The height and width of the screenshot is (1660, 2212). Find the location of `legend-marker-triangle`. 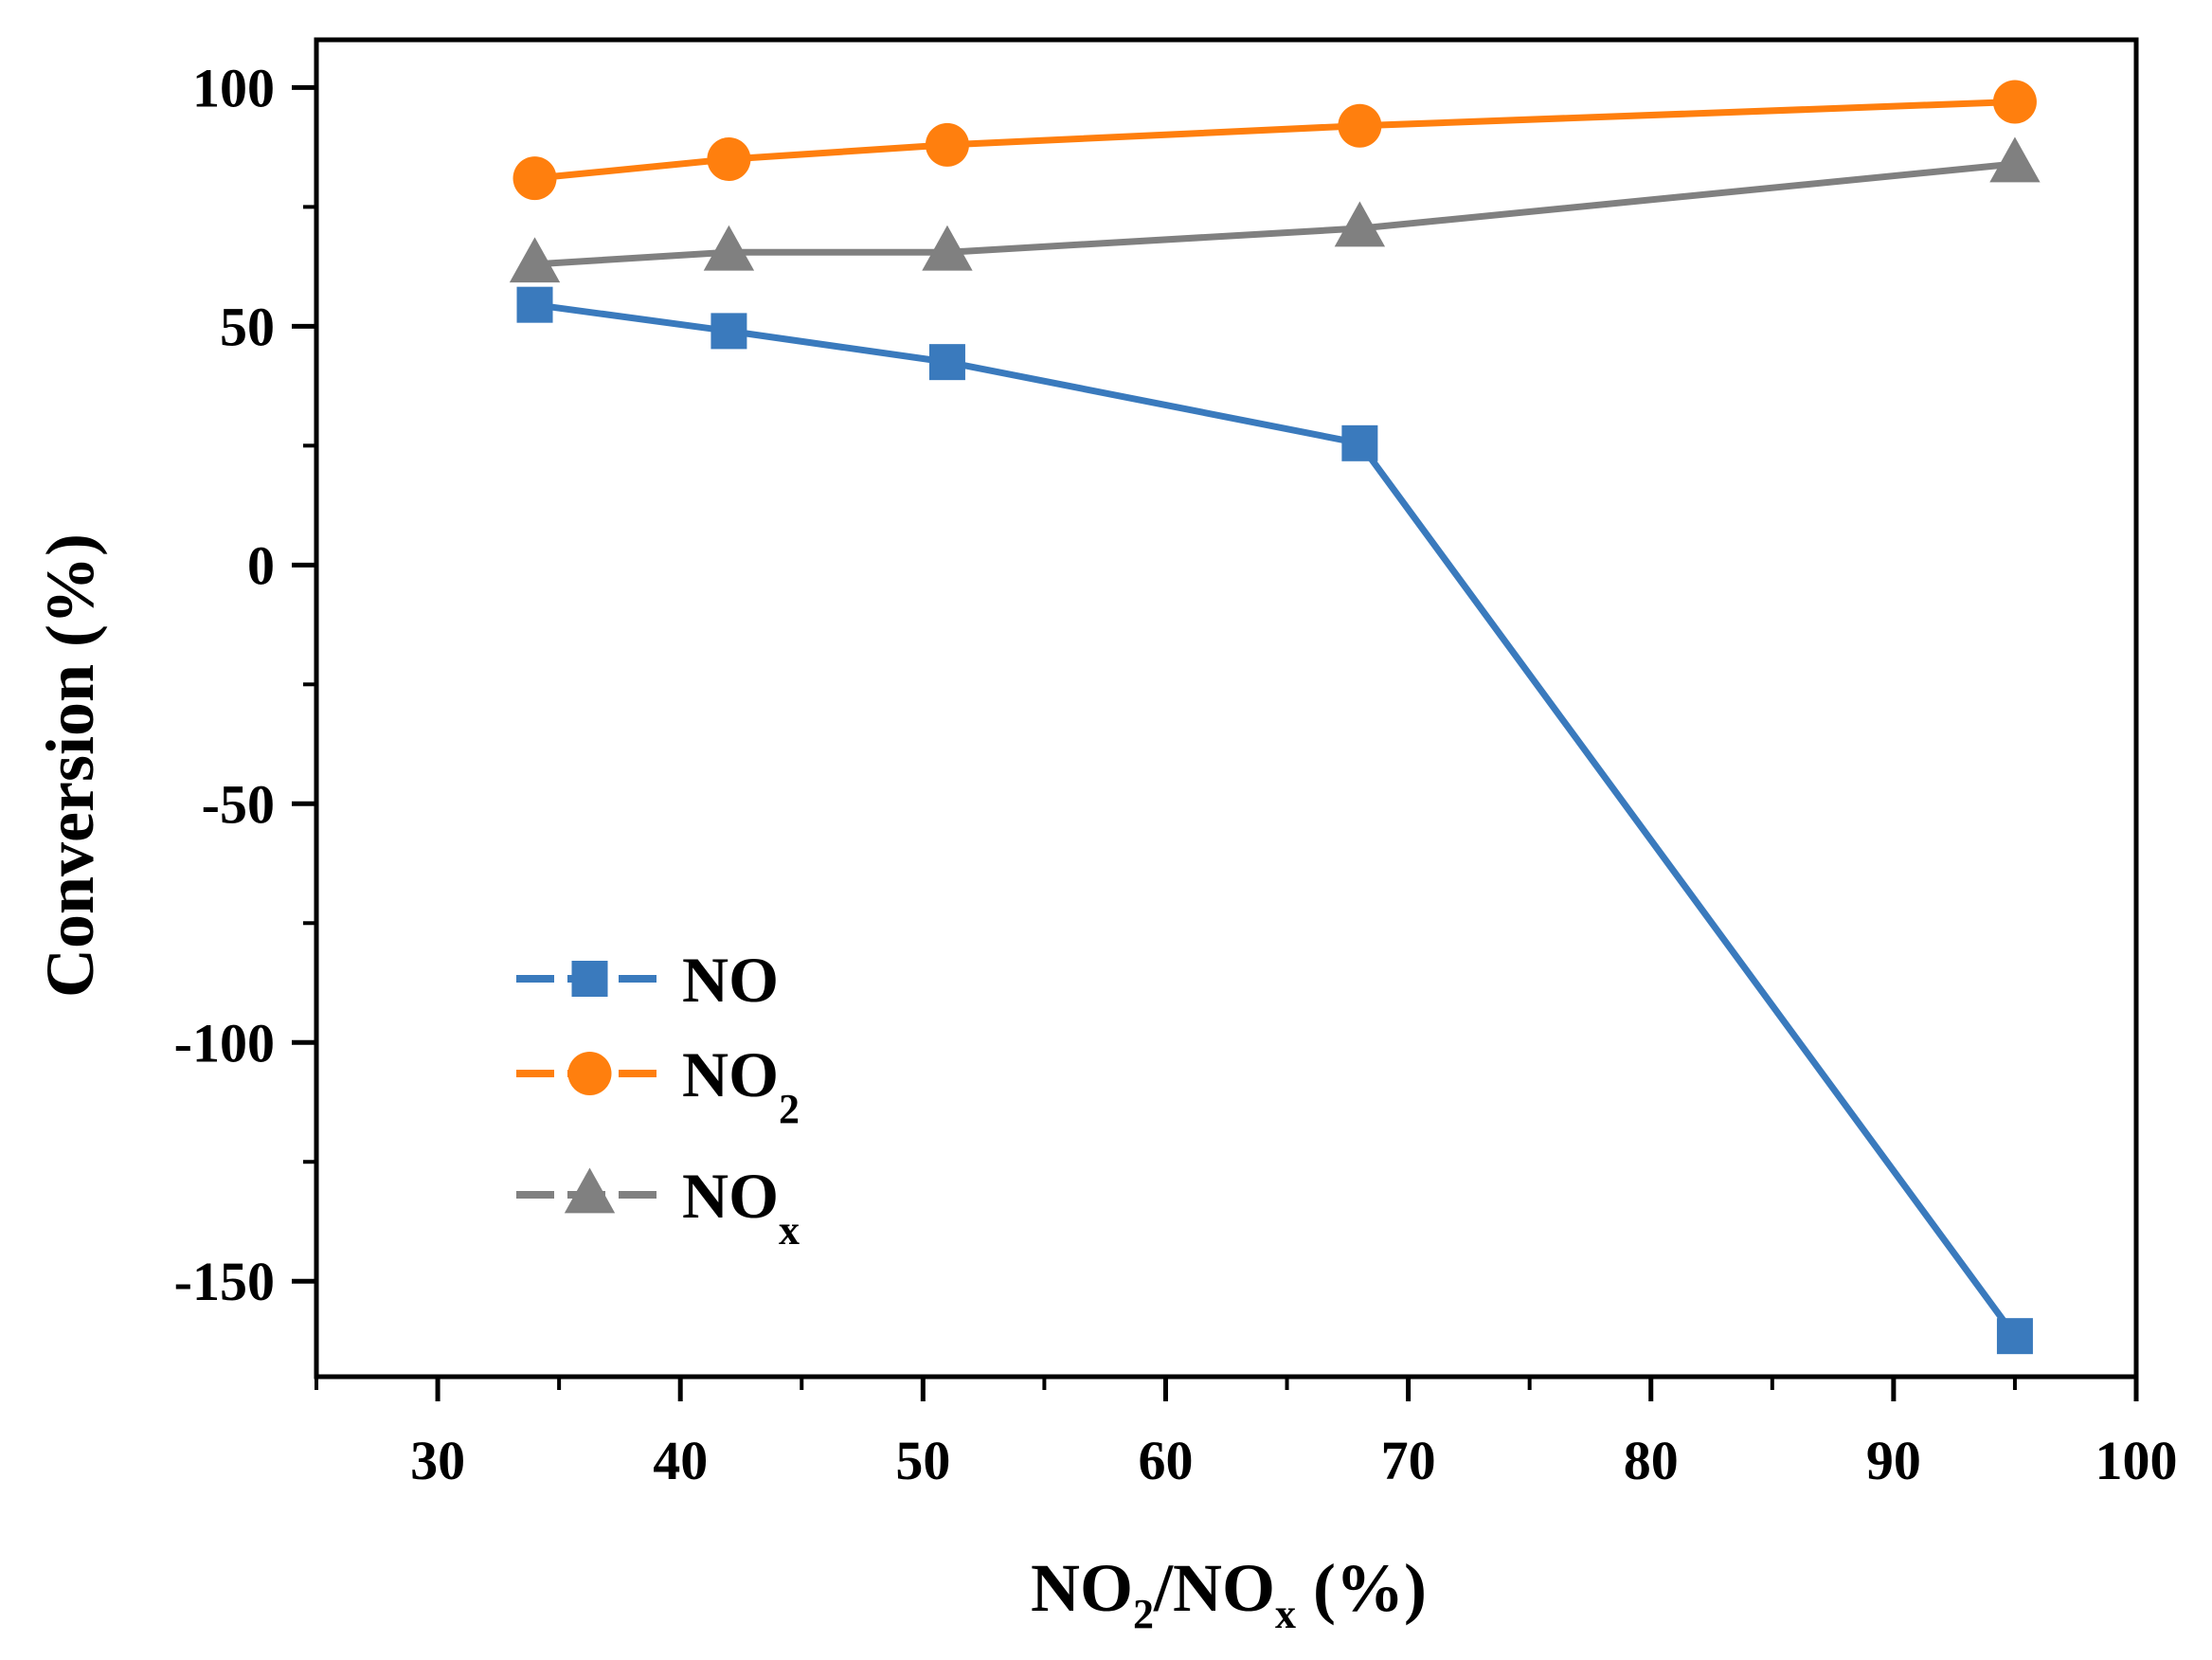

legend-marker-triangle is located at coordinates (590, 1190).